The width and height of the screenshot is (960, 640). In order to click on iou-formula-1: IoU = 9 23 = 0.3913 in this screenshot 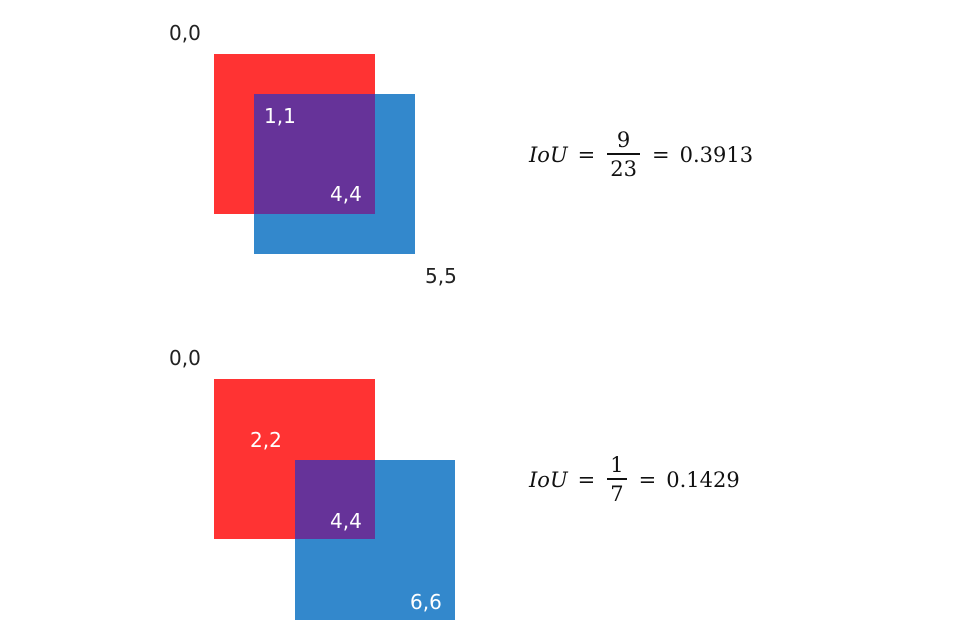, I will do `click(641, 154)`.